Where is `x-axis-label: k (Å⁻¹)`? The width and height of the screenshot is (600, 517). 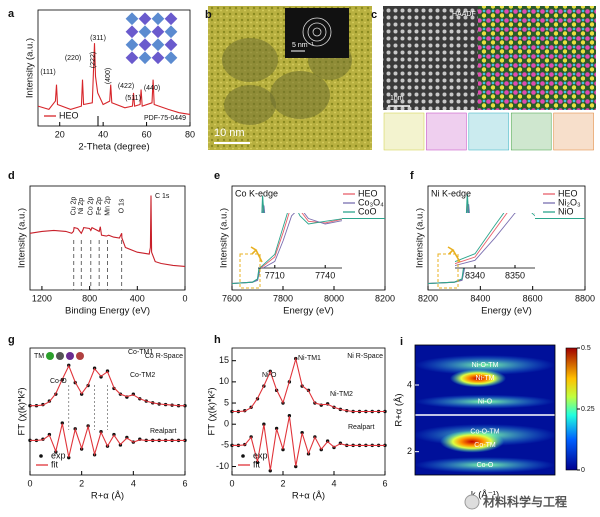
x-axis-label: k (Å⁻¹) is located at coordinates (485, 495).